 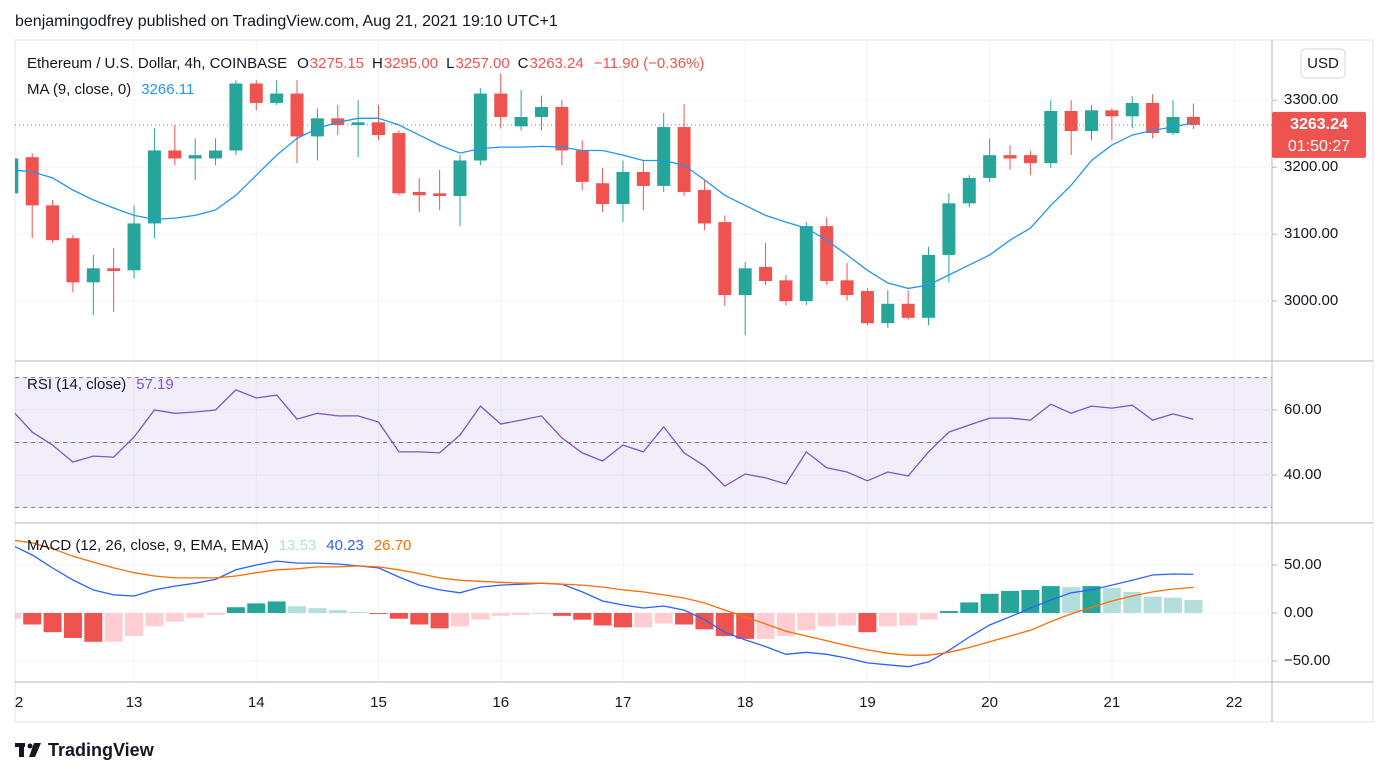 What do you see at coordinates (557, 63) in the screenshot?
I see `ohlc-value: 3263.24` at bounding box center [557, 63].